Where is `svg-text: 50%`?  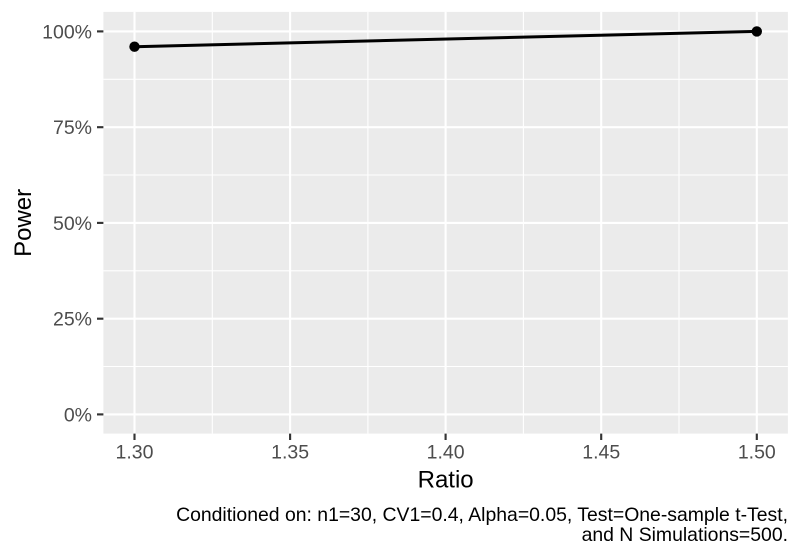 svg-text: 50% is located at coordinates (72, 224).